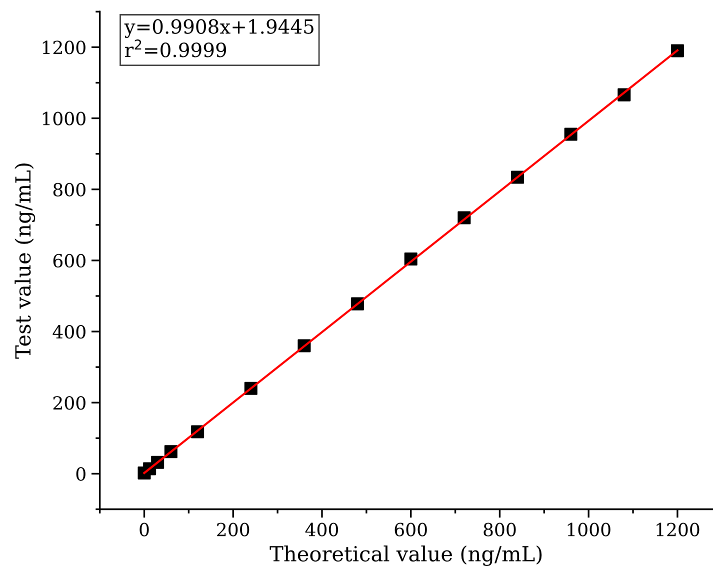 The width and height of the screenshot is (713, 582). I want to click on y-tick-label: 400, so click(69, 331).